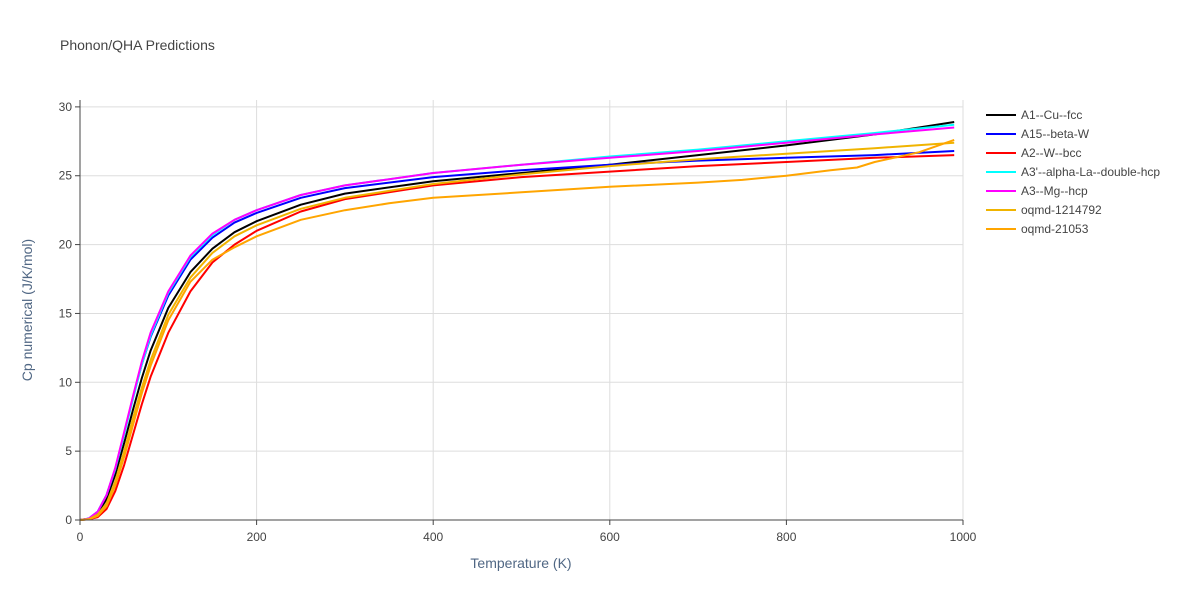  What do you see at coordinates (1061, 210) in the screenshot?
I see `legend-label: oqmd-1214792` at bounding box center [1061, 210].